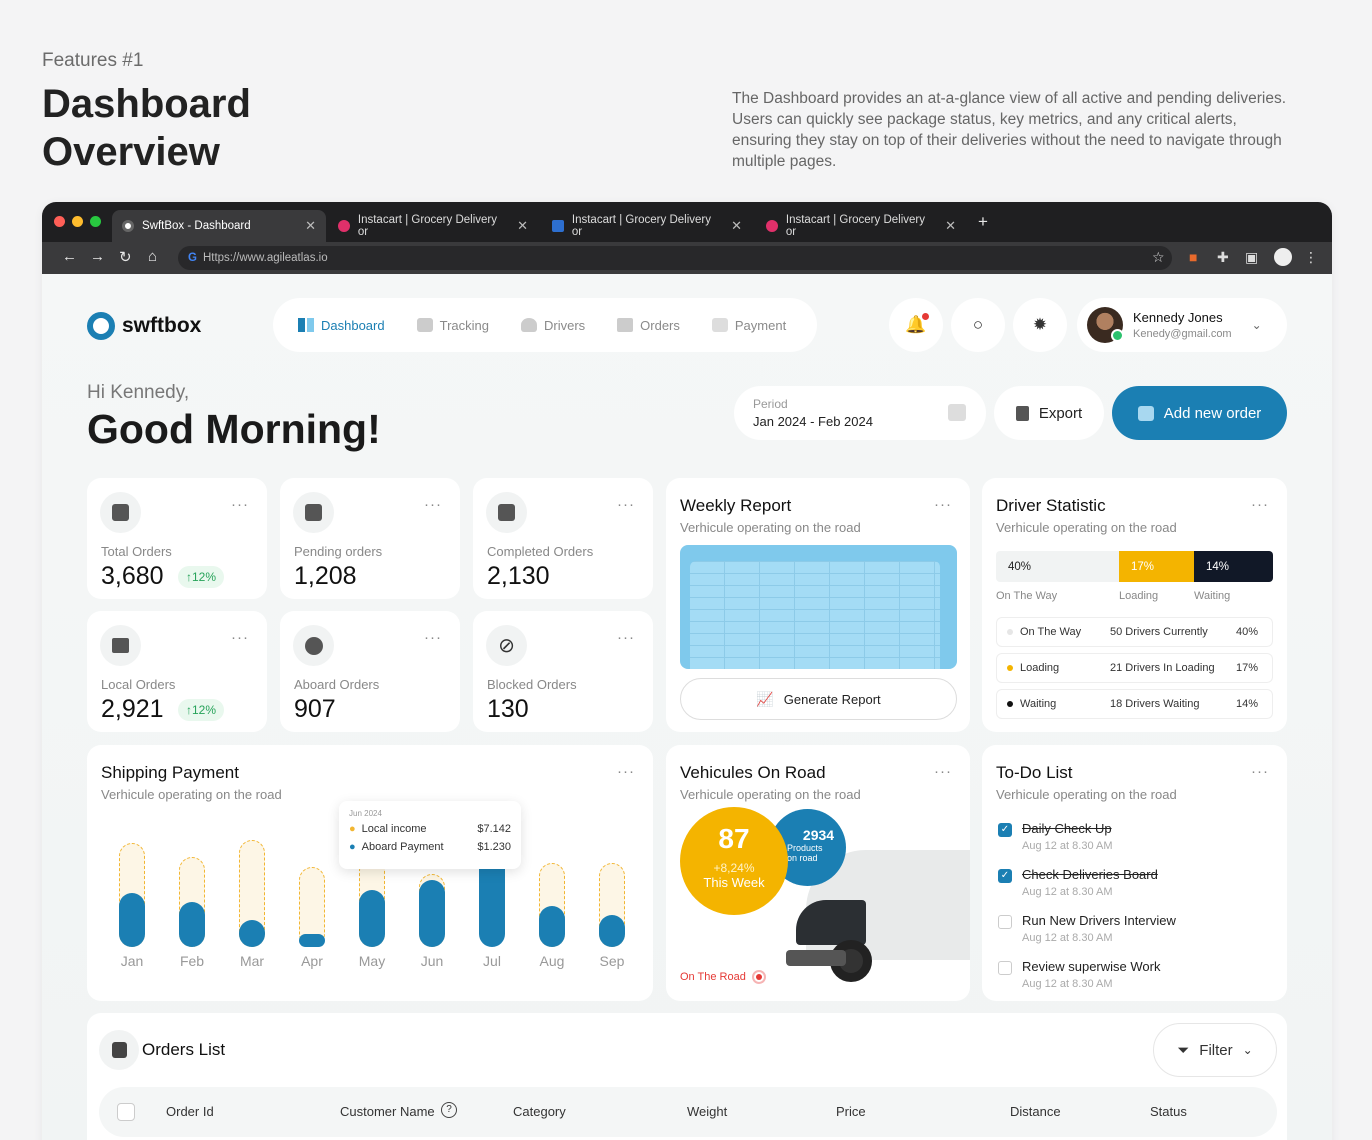  I want to click on stat-card-total: ··· Total Orders 3,680 ↑12%, so click(177, 538).